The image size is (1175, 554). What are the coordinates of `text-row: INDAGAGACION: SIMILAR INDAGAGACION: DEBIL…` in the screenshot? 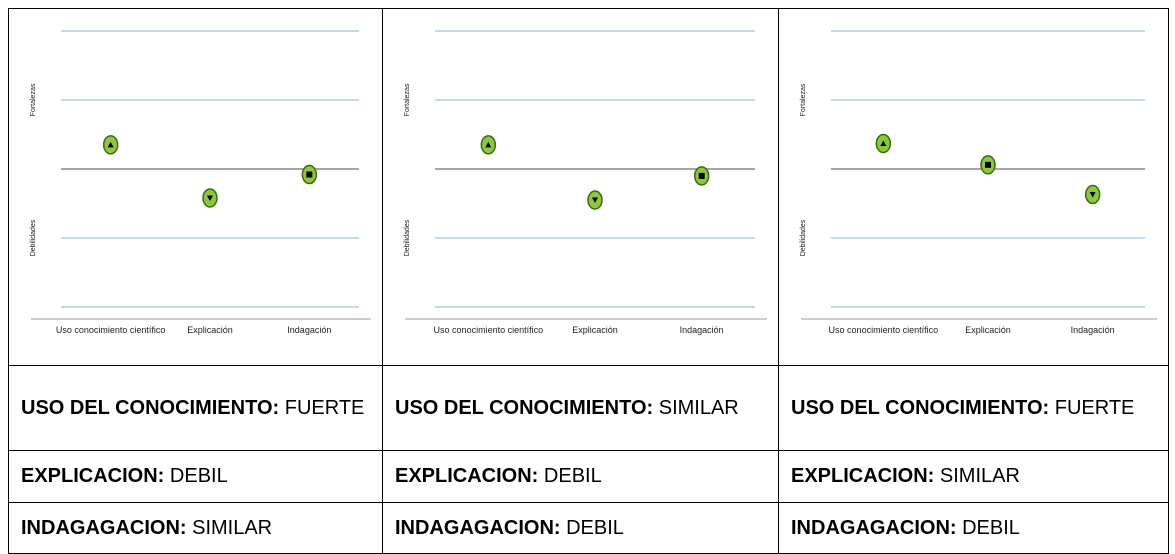 It's located at (588, 528).